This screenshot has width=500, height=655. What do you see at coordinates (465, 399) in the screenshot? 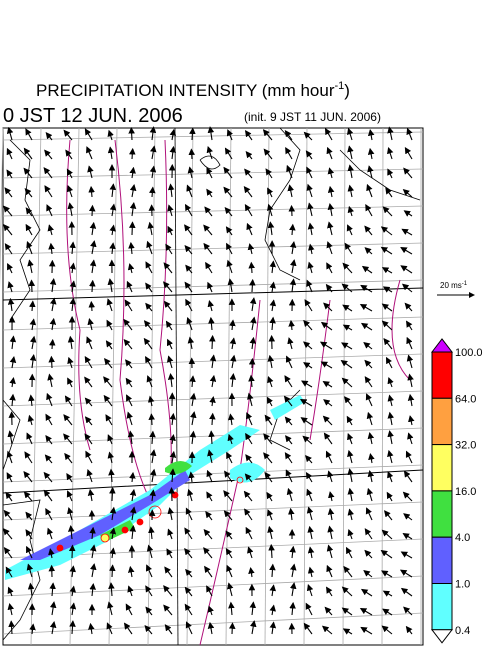
I see `colorbar-label: 64.0` at bounding box center [465, 399].